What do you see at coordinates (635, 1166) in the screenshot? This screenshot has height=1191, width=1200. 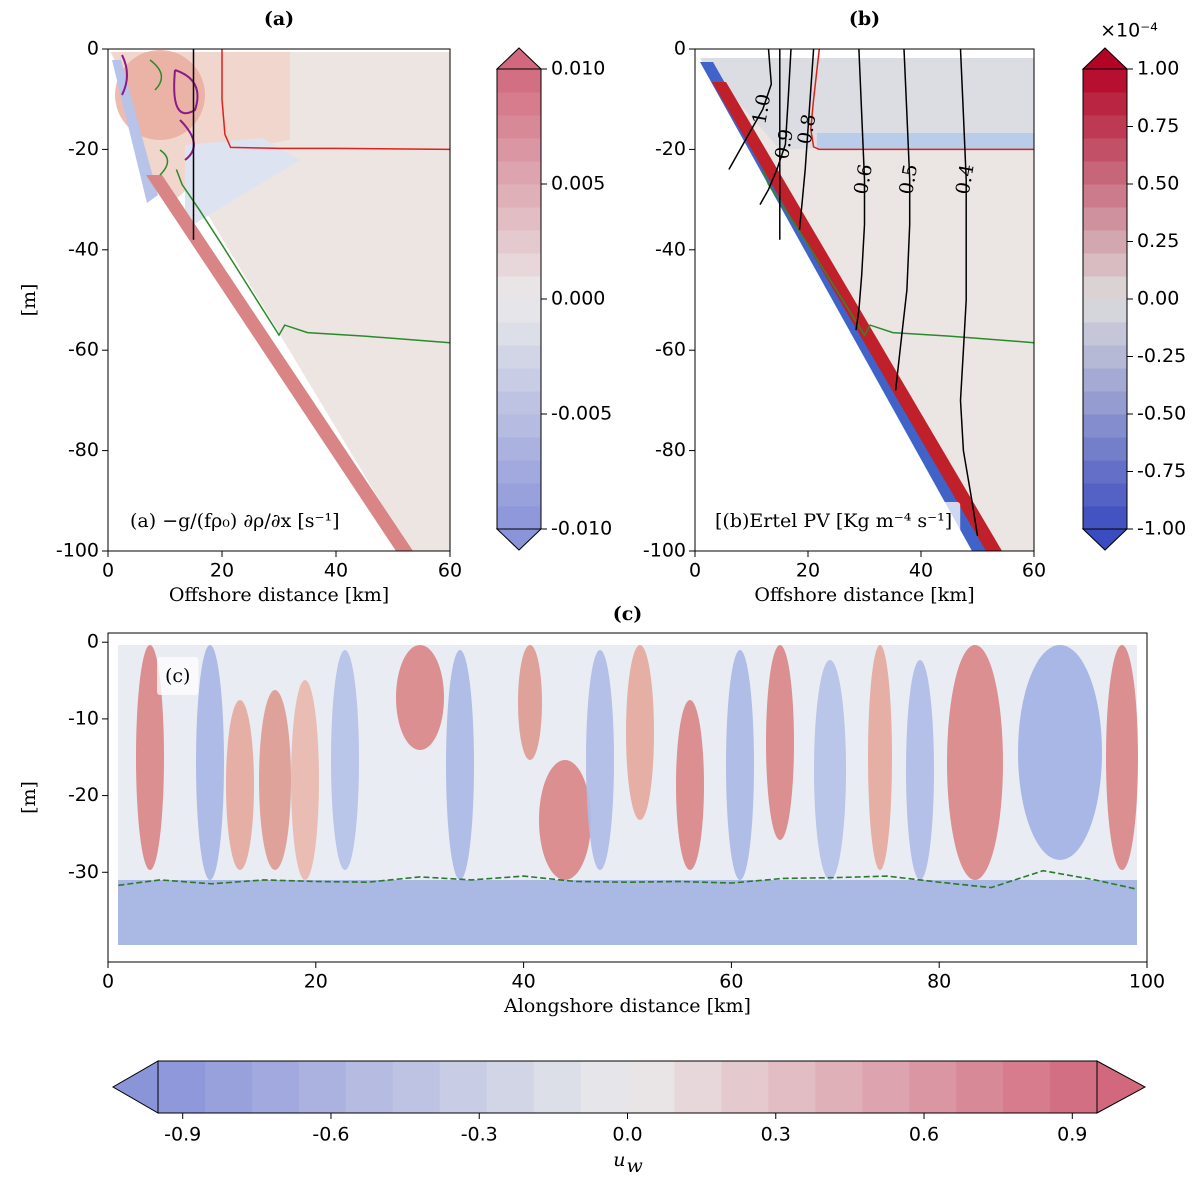 I see `colorbar-label-subscript: w` at bounding box center [635, 1166].